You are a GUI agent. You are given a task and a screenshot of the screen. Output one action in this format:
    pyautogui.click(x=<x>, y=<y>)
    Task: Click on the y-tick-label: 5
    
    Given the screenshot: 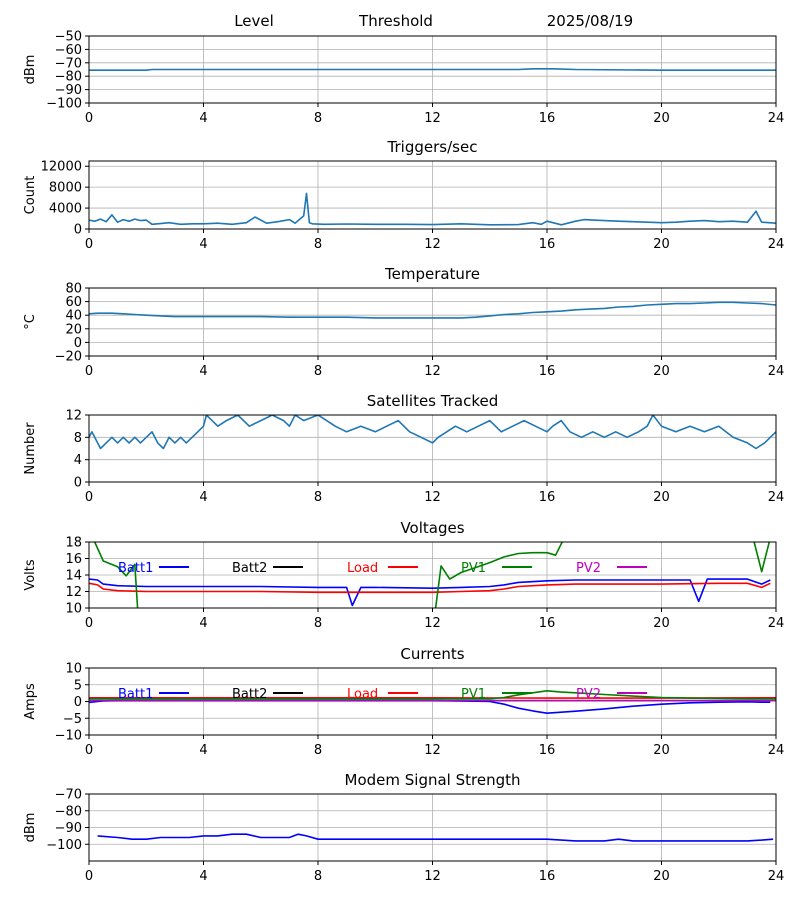 What is the action you would take?
    pyautogui.click(x=78, y=685)
    